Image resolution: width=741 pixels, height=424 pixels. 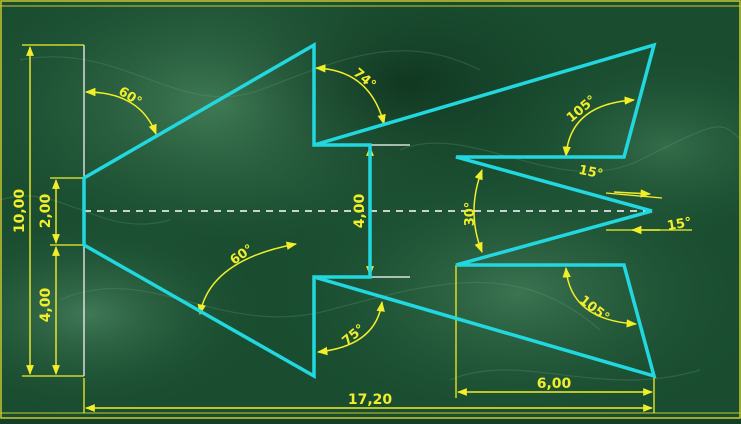 What do you see at coordinates (46, 304) in the screenshot?
I see `lower-offset-label: 4,00` at bounding box center [46, 304].